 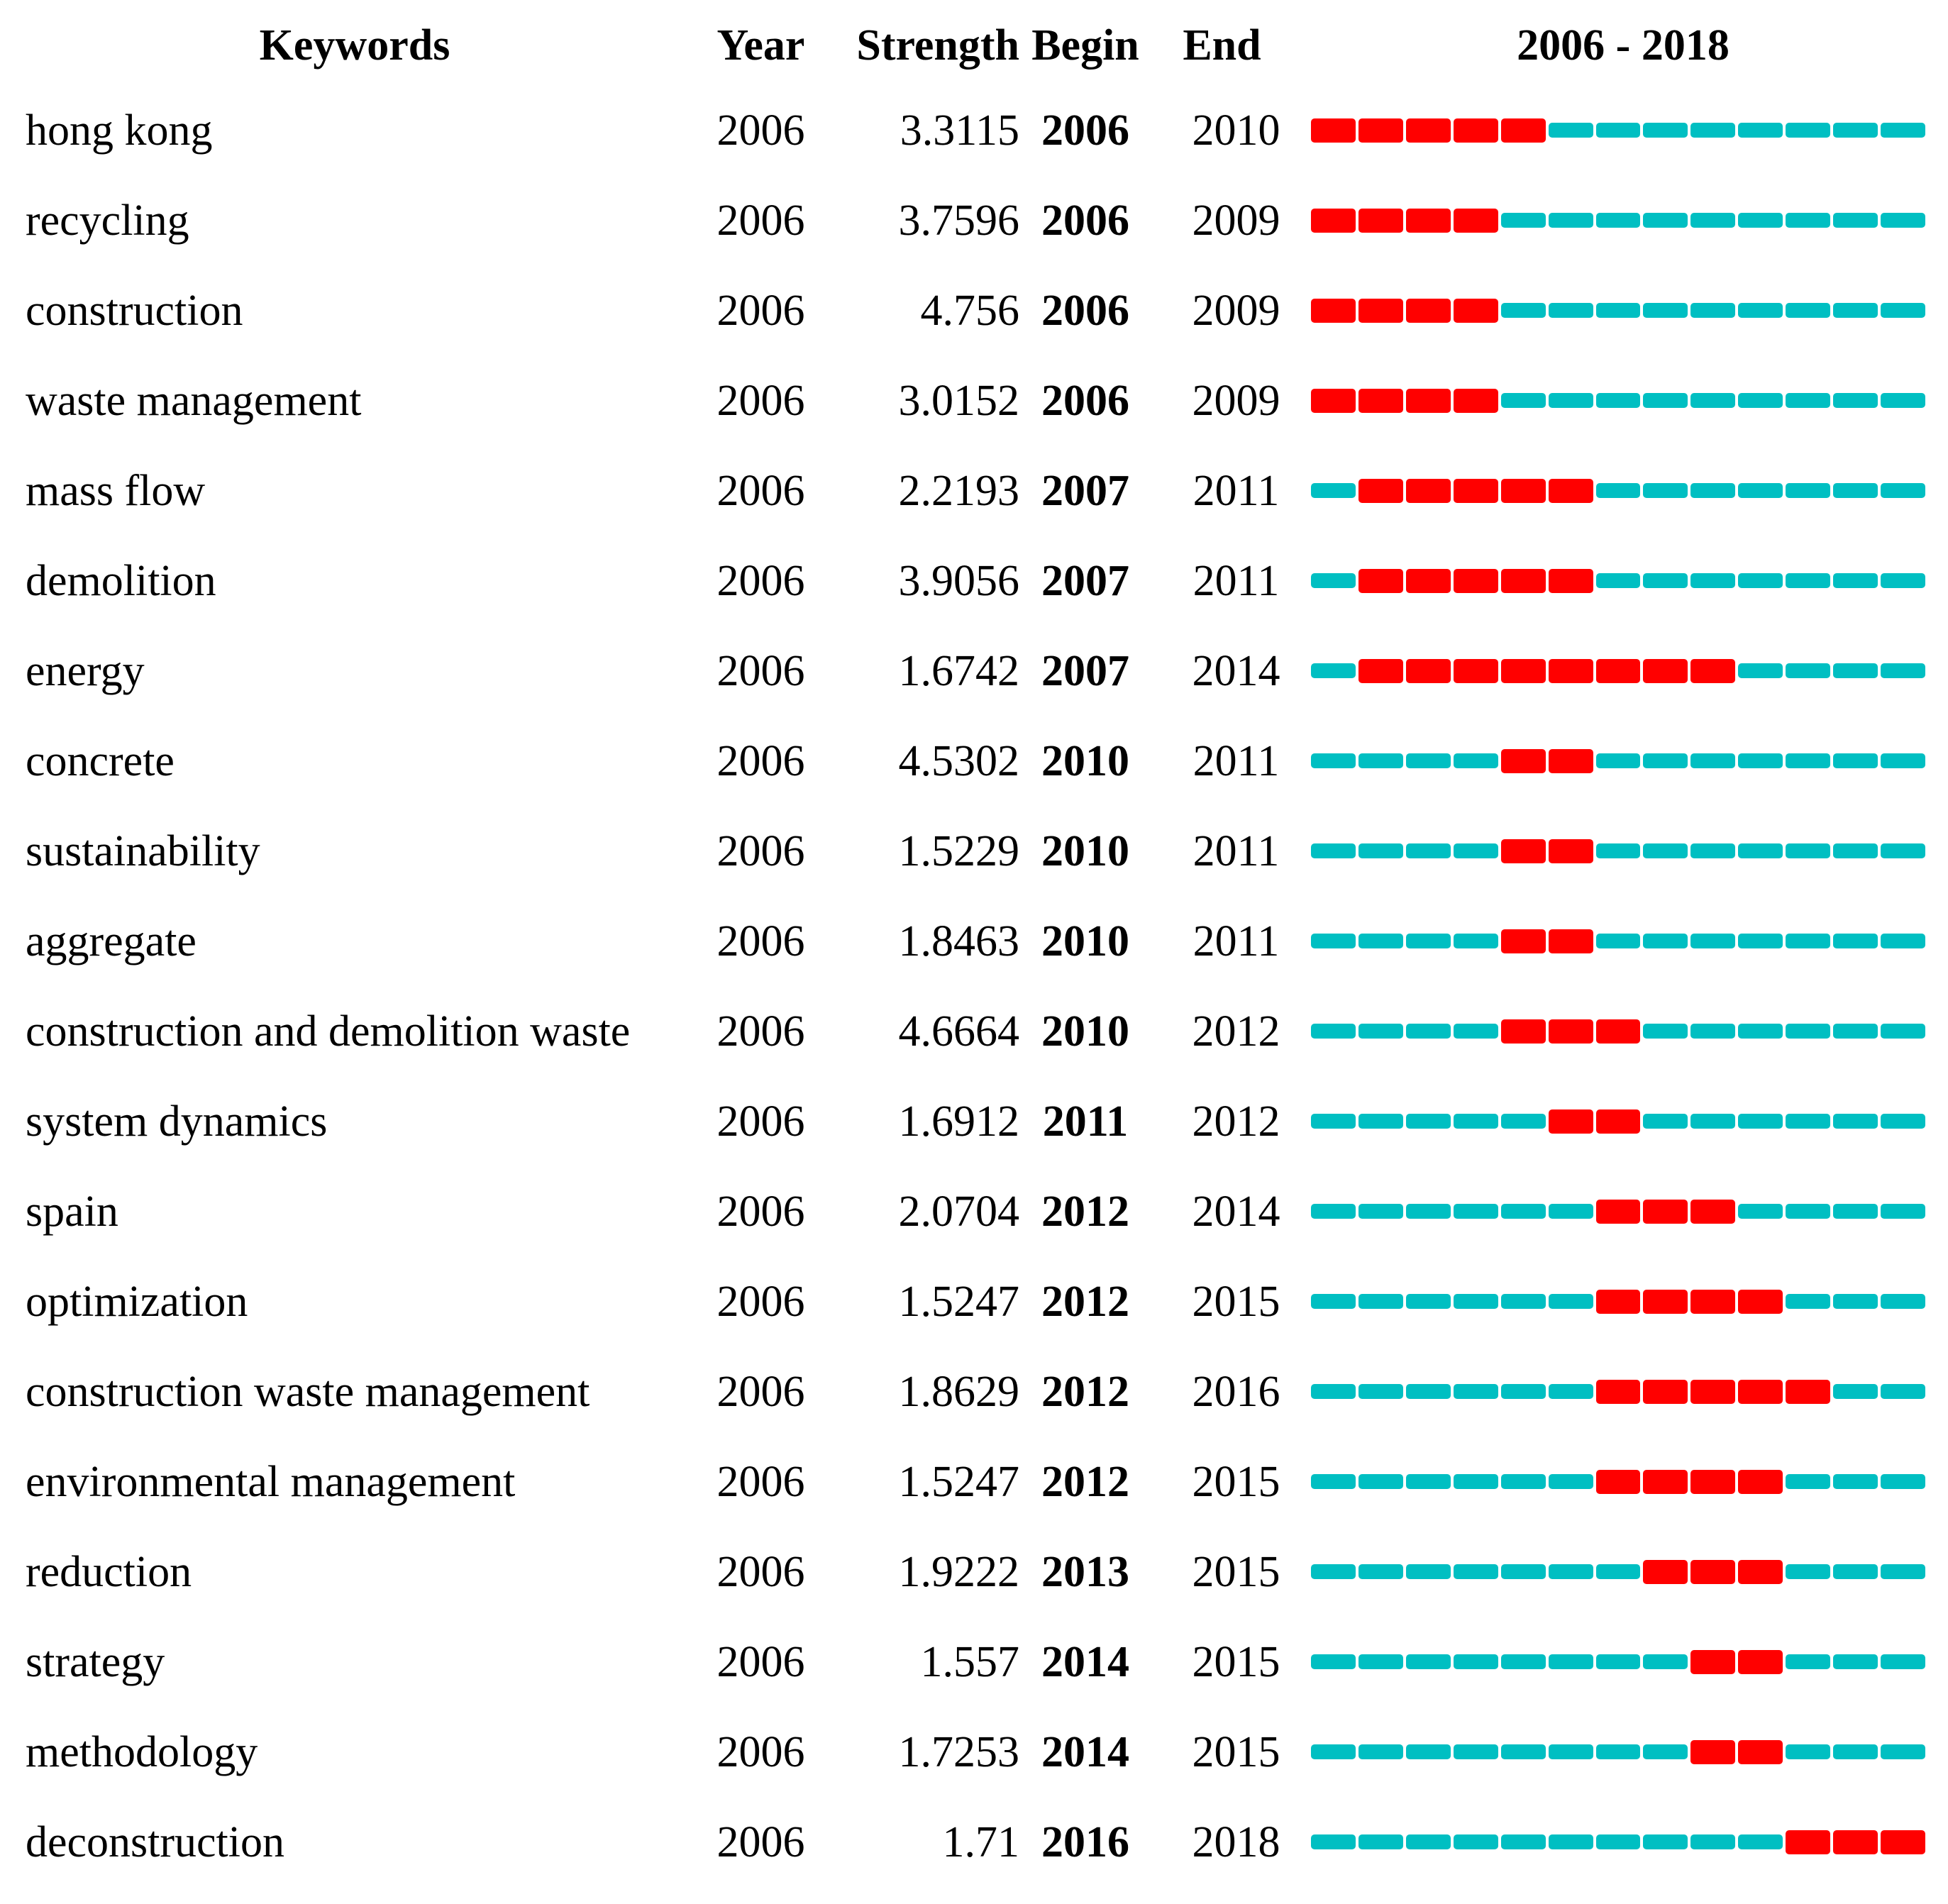 What do you see at coordinates (981, 1842) in the screenshot?
I see `strength-cell: 1.71` at bounding box center [981, 1842].